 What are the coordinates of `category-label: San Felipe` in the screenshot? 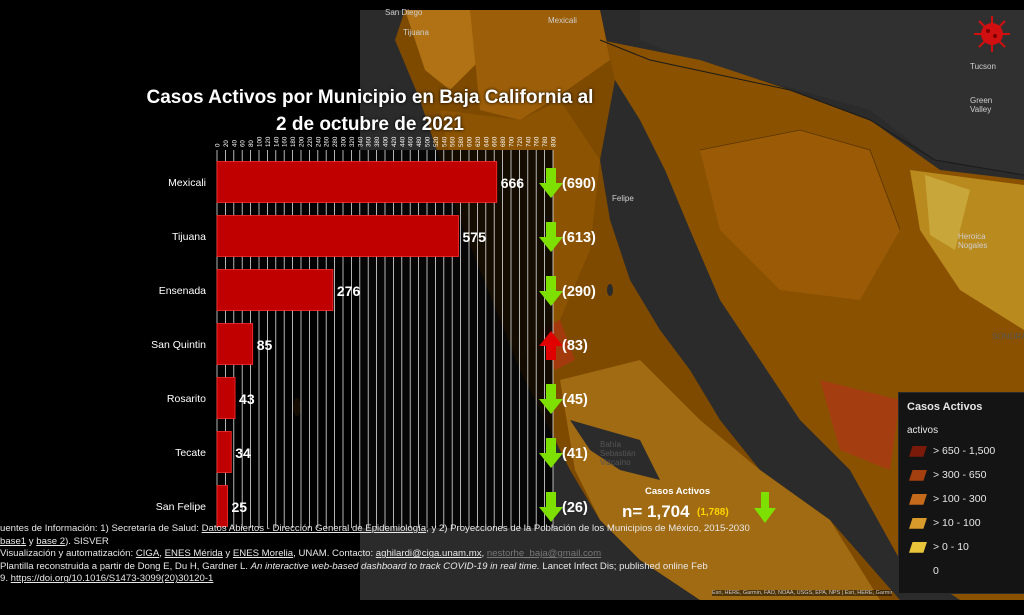 It's located at (181, 507).